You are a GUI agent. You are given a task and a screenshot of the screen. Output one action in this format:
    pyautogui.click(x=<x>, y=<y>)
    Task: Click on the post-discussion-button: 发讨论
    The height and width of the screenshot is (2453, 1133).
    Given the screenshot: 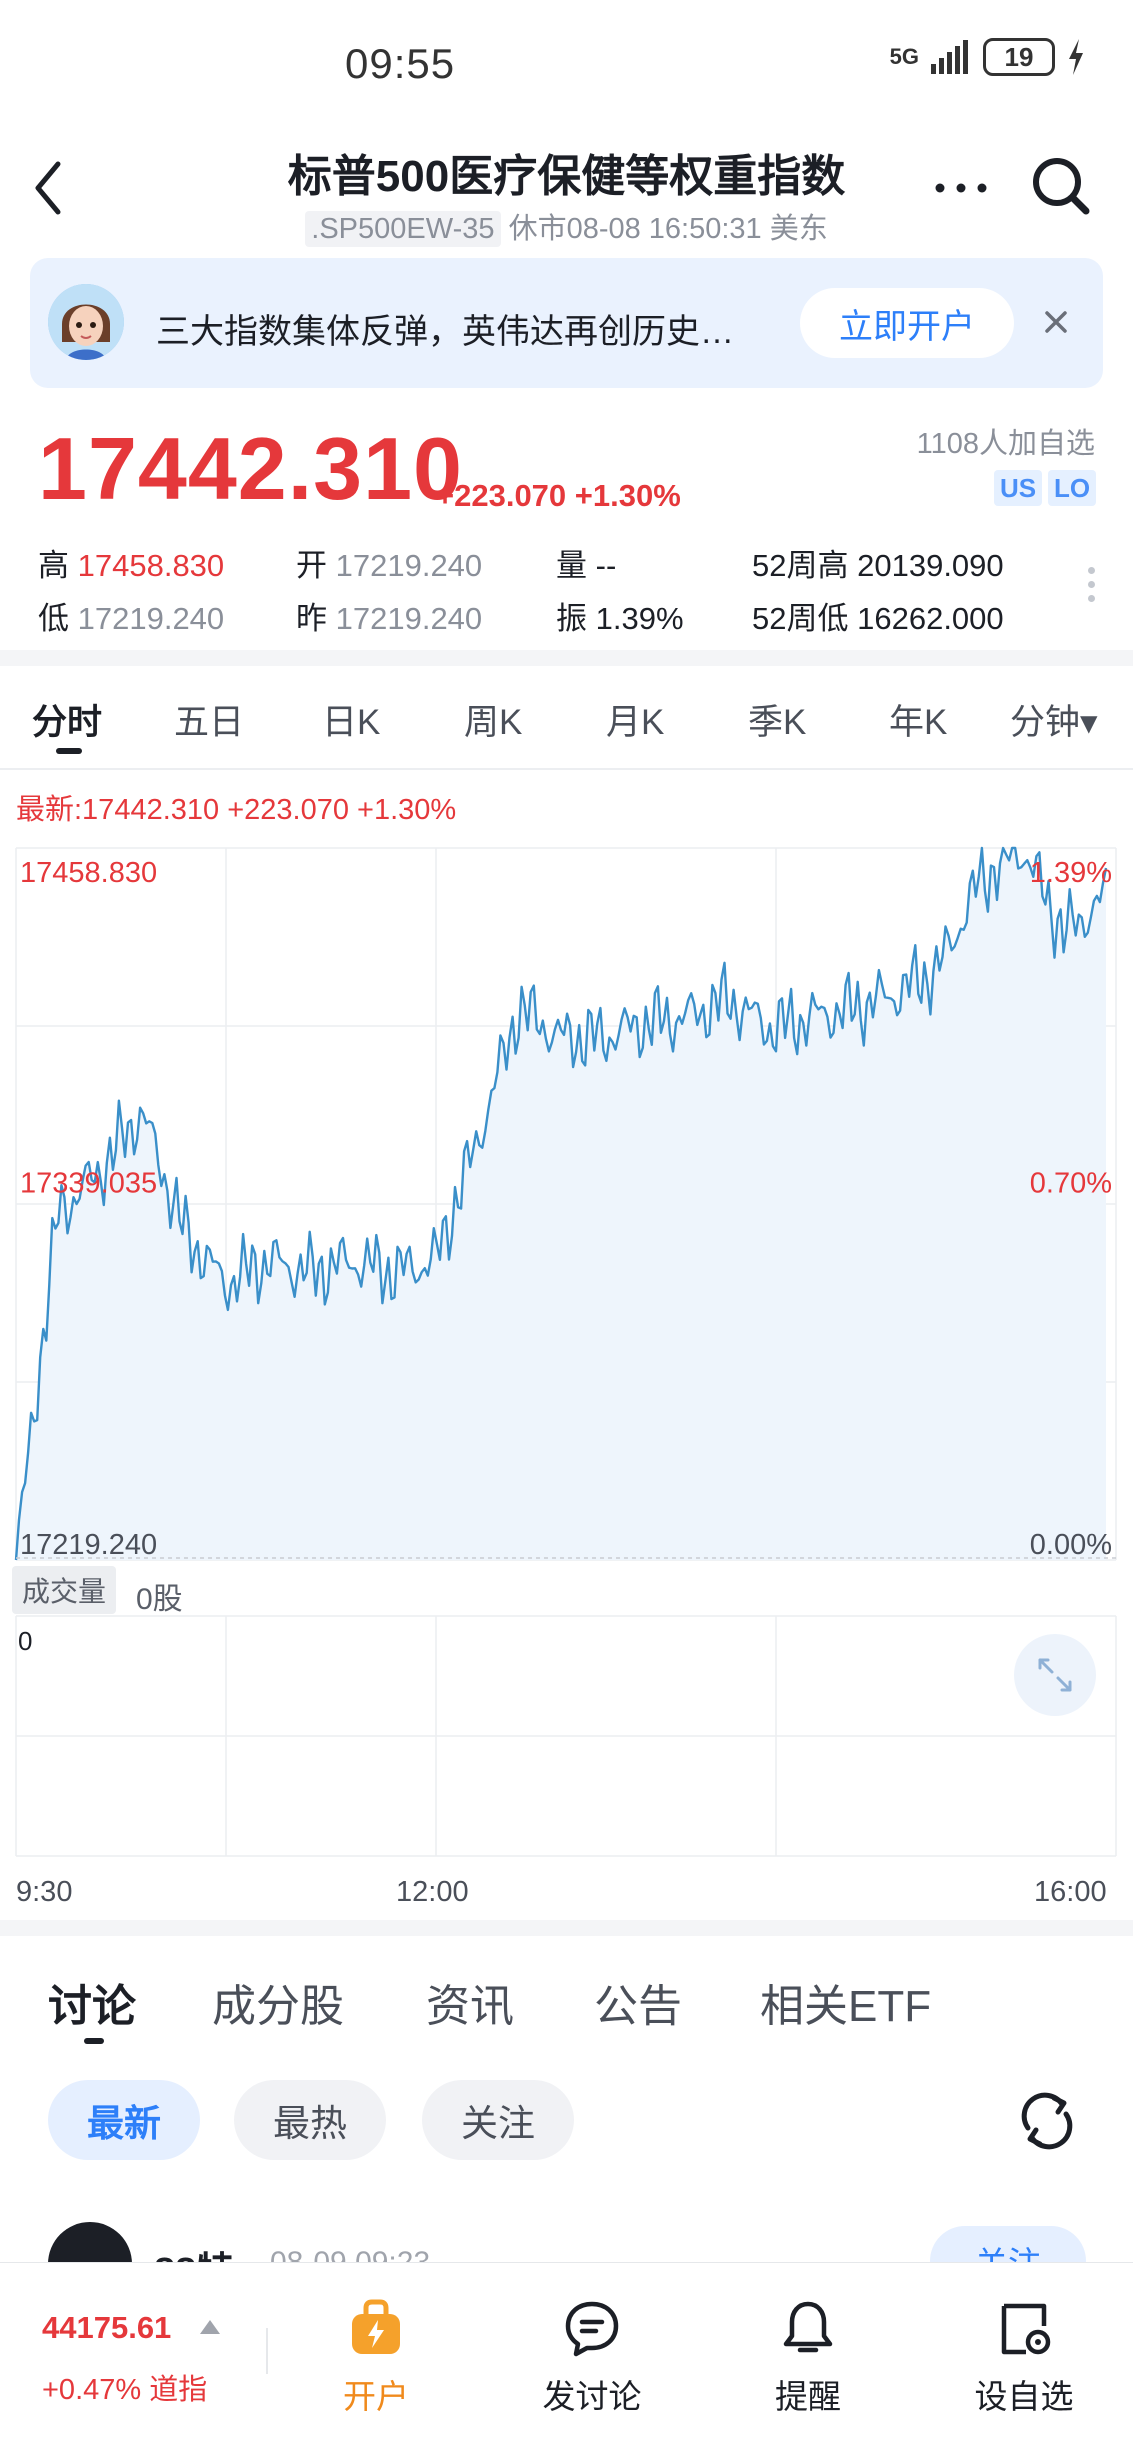 What is the action you would take?
    pyautogui.click(x=592, y=2357)
    